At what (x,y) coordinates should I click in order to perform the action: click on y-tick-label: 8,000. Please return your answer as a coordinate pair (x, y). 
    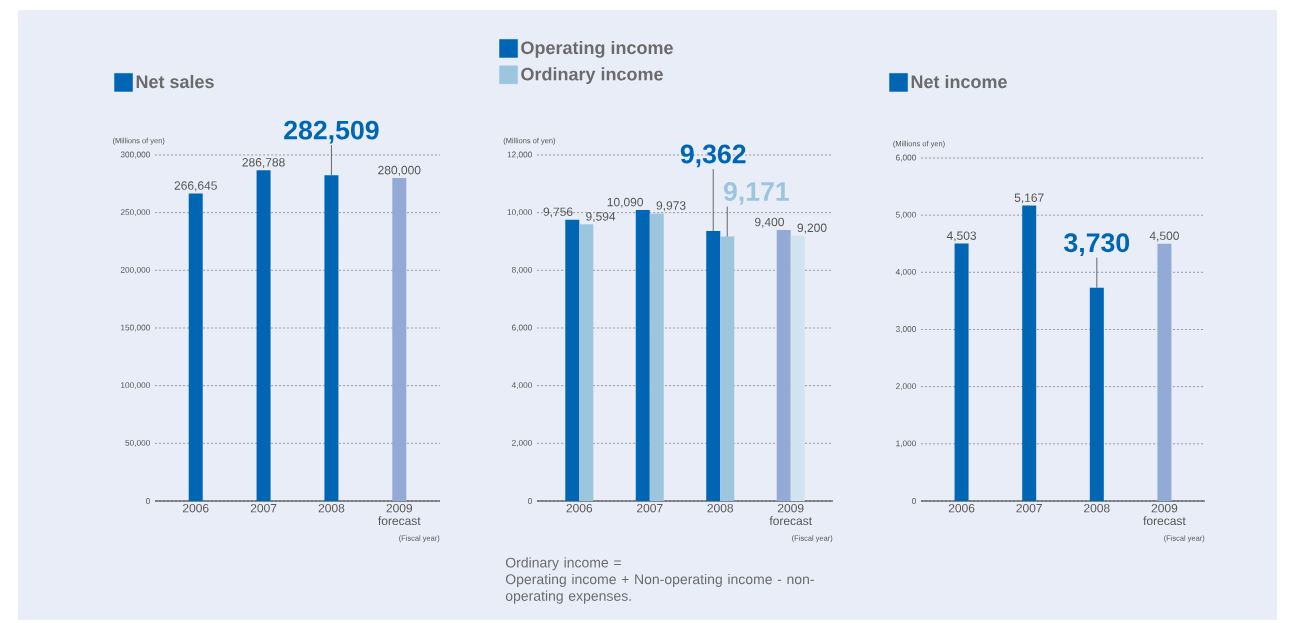
    Looking at the image, I should click on (521, 270).